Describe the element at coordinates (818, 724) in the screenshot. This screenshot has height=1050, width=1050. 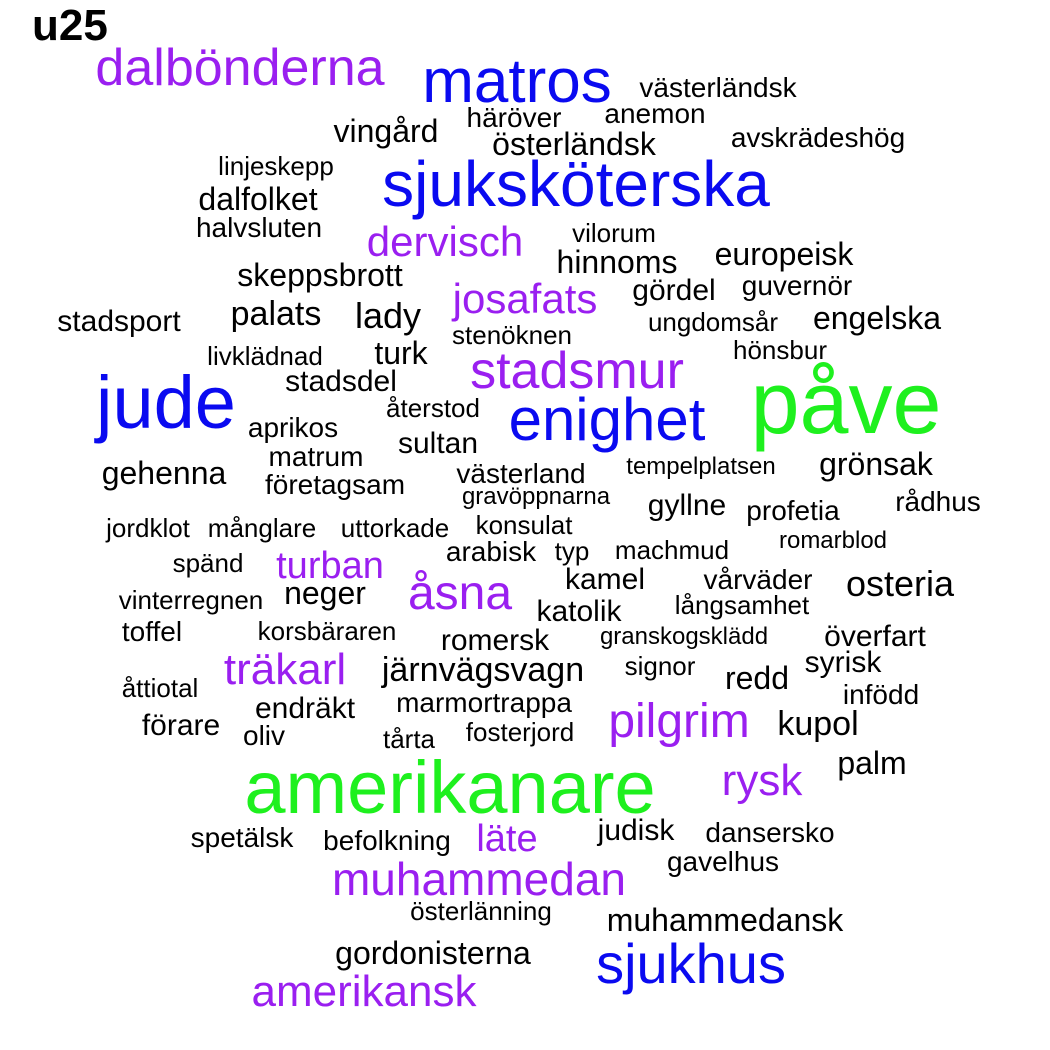
I see `cloud-word: kupol` at that location.